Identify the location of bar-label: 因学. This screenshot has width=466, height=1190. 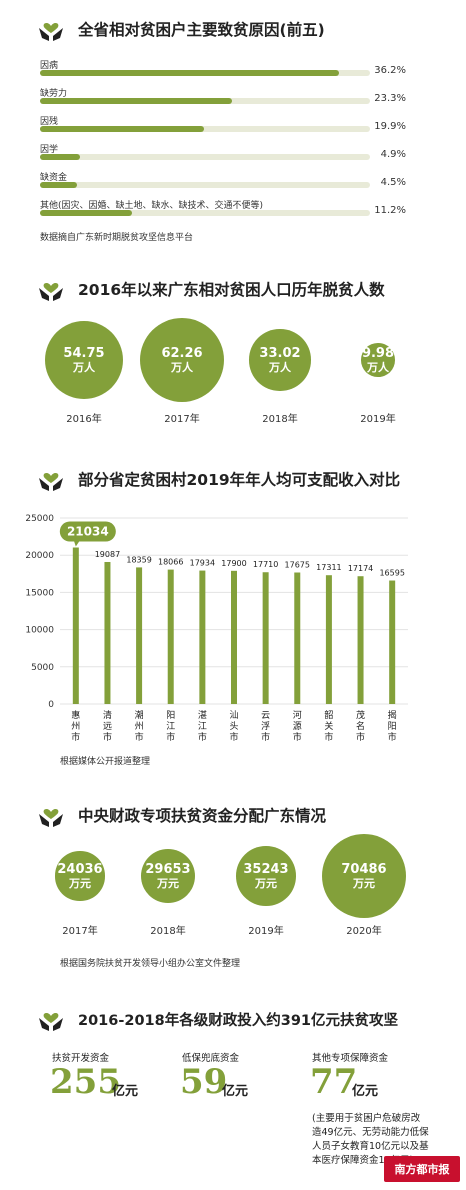
(49, 150).